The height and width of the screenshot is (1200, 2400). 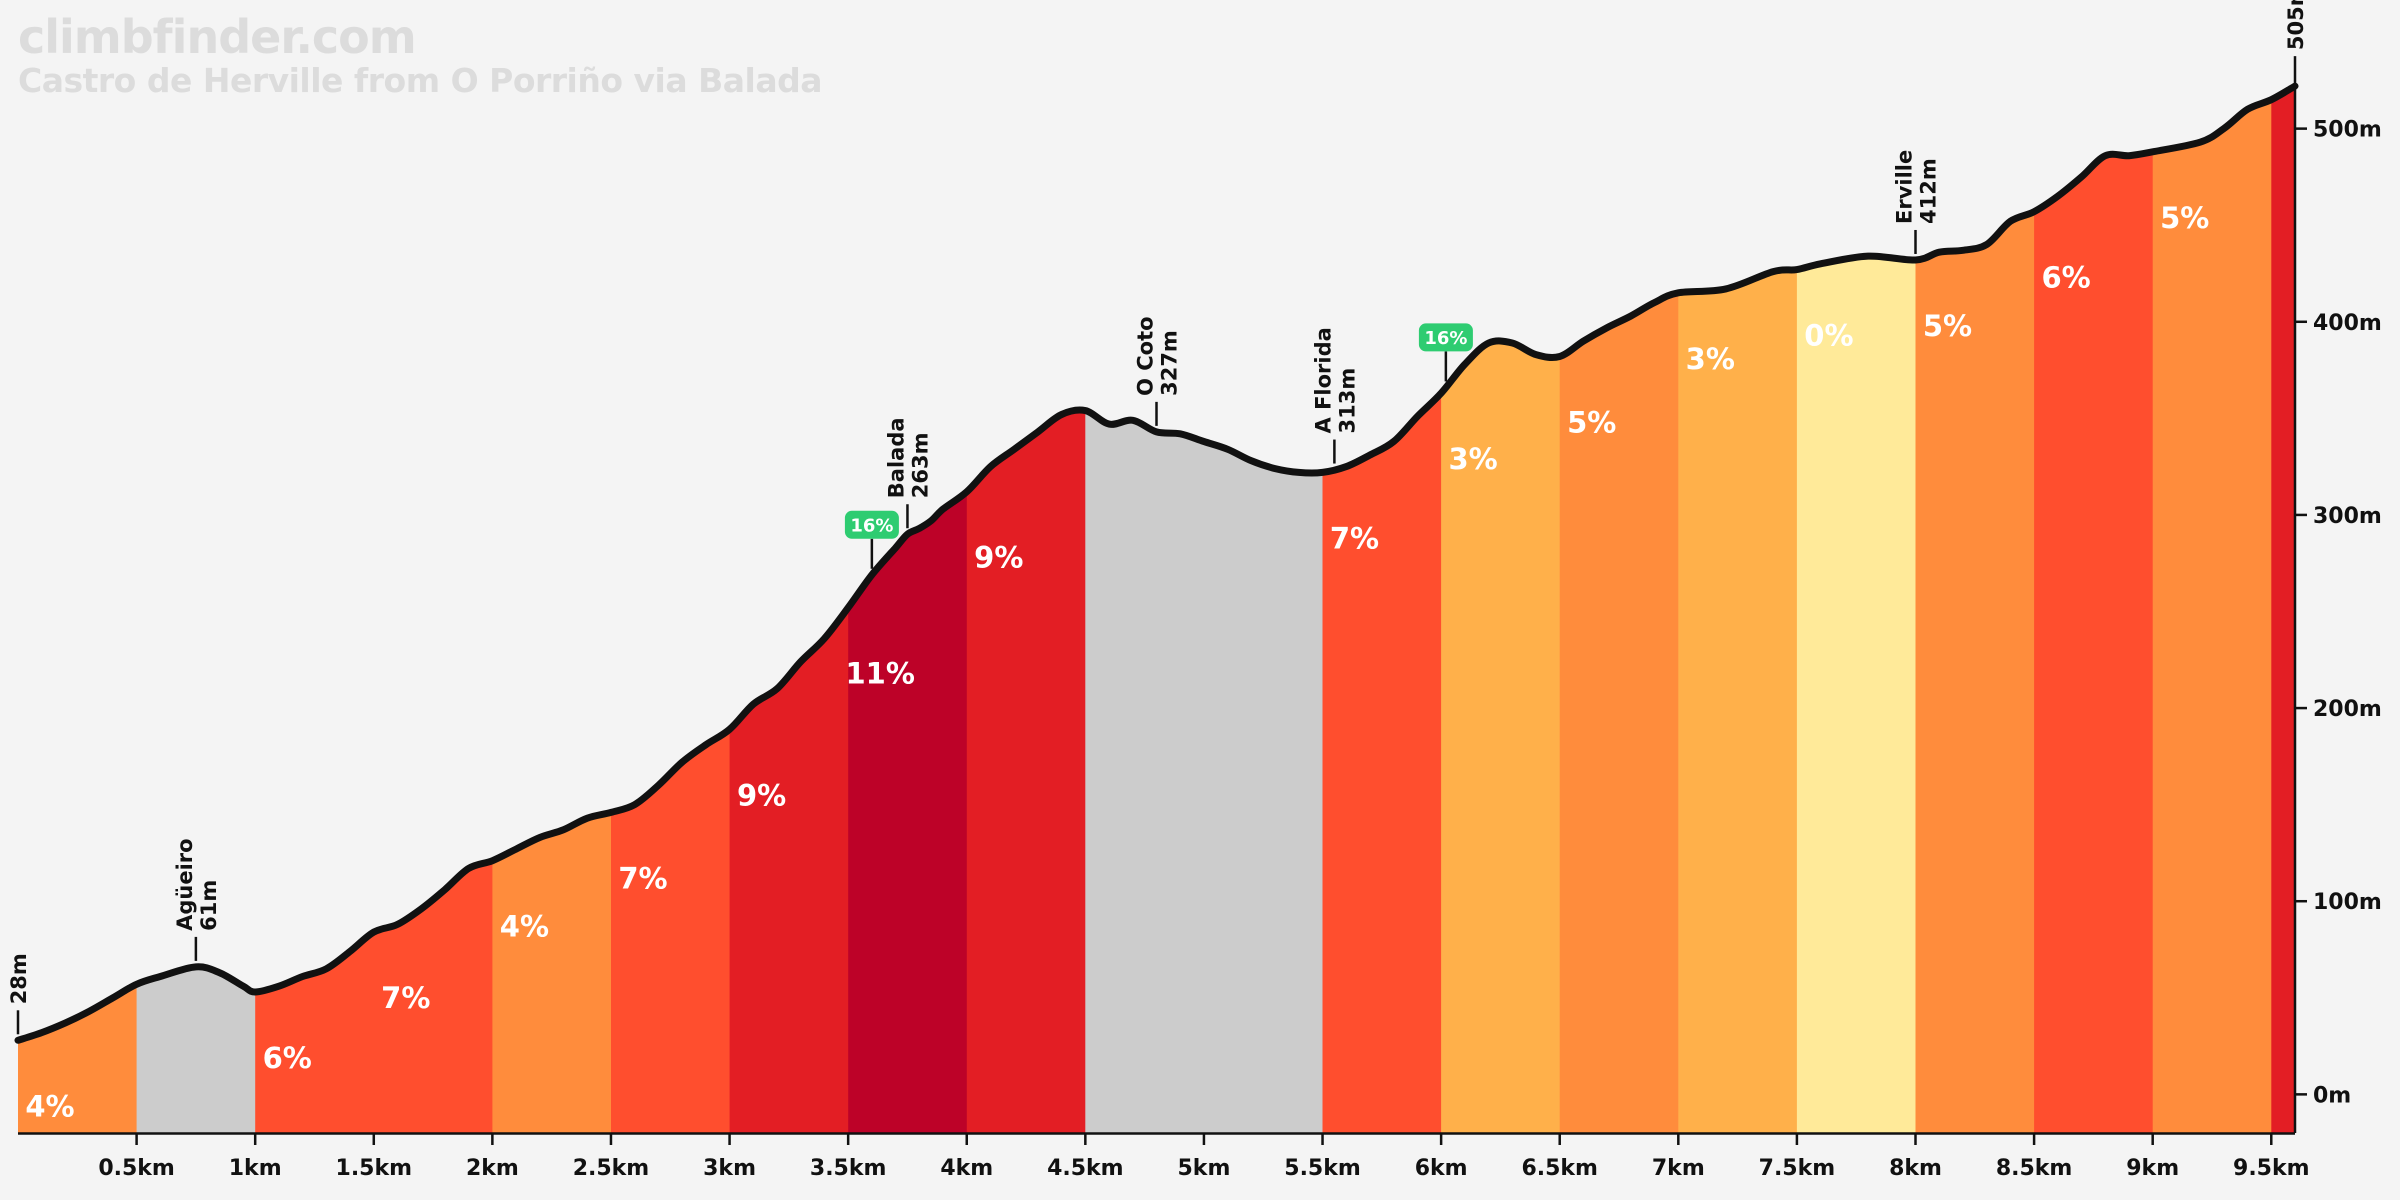 What do you see at coordinates (2347, 130) in the screenshot?
I see `y-tick-label: 500m` at bounding box center [2347, 130].